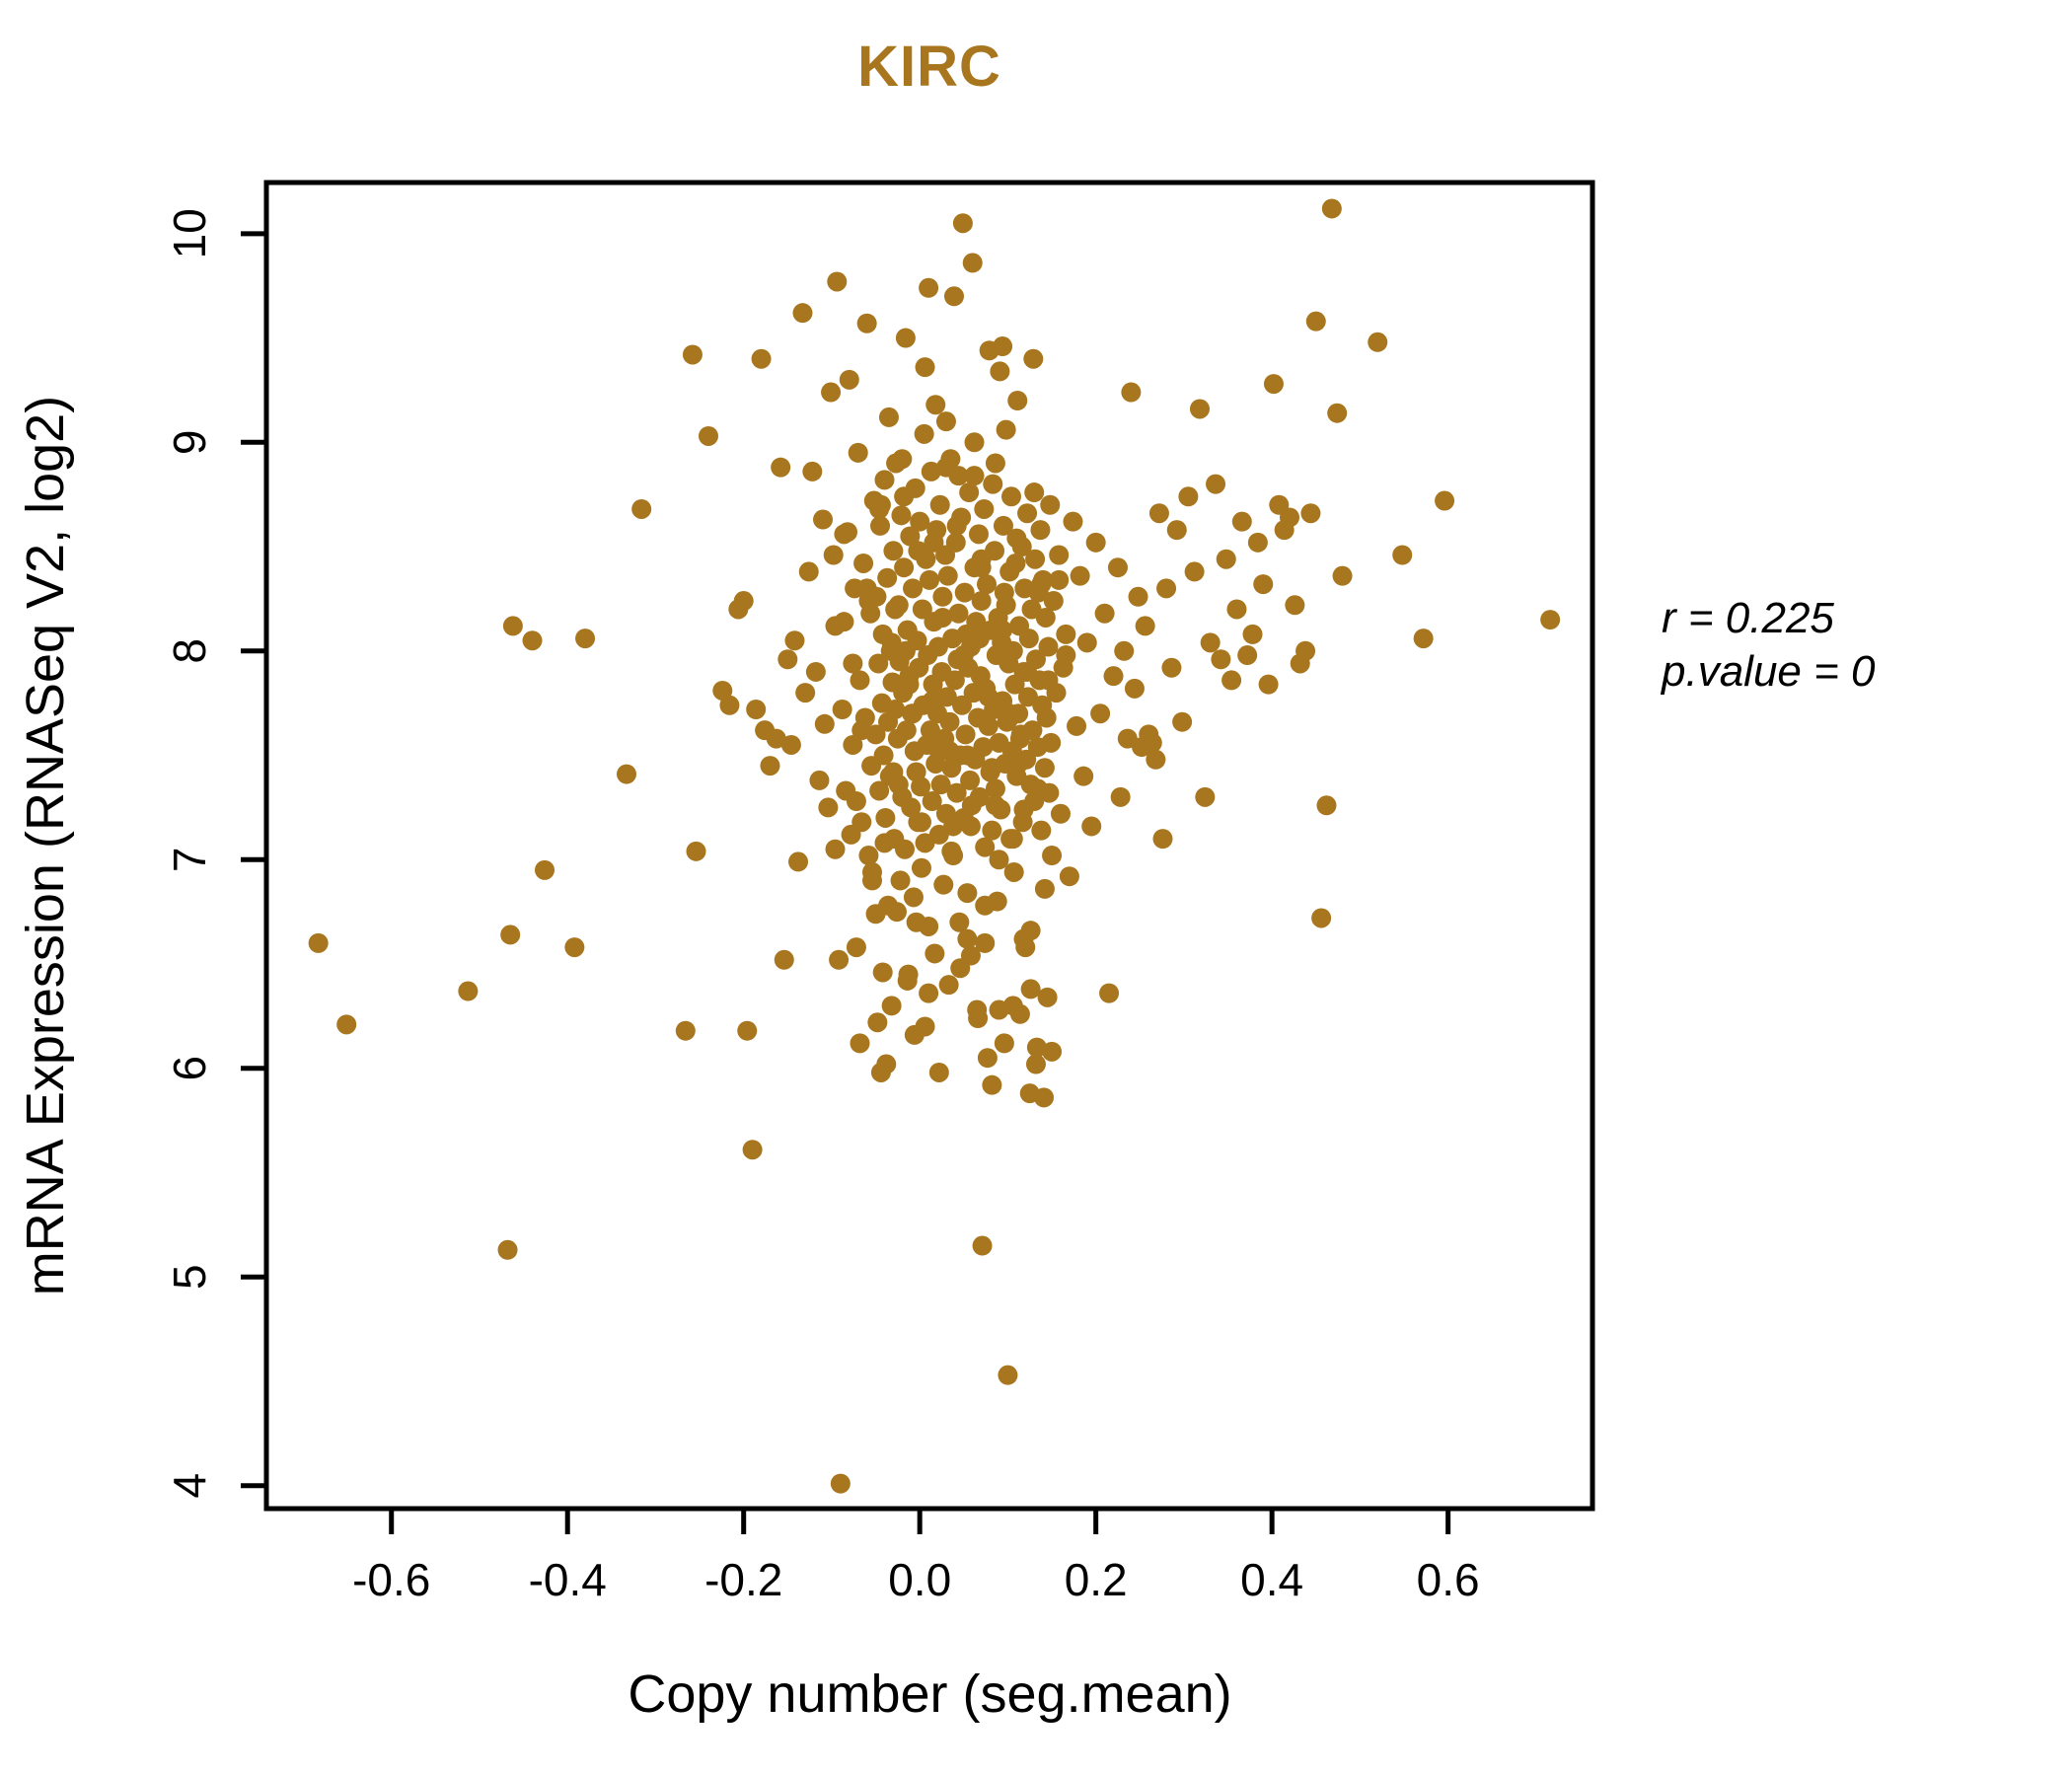 The image size is (2072, 1776). Describe the element at coordinates (190, 443) in the screenshot. I see `y-axis-tick-label: 9` at that location.